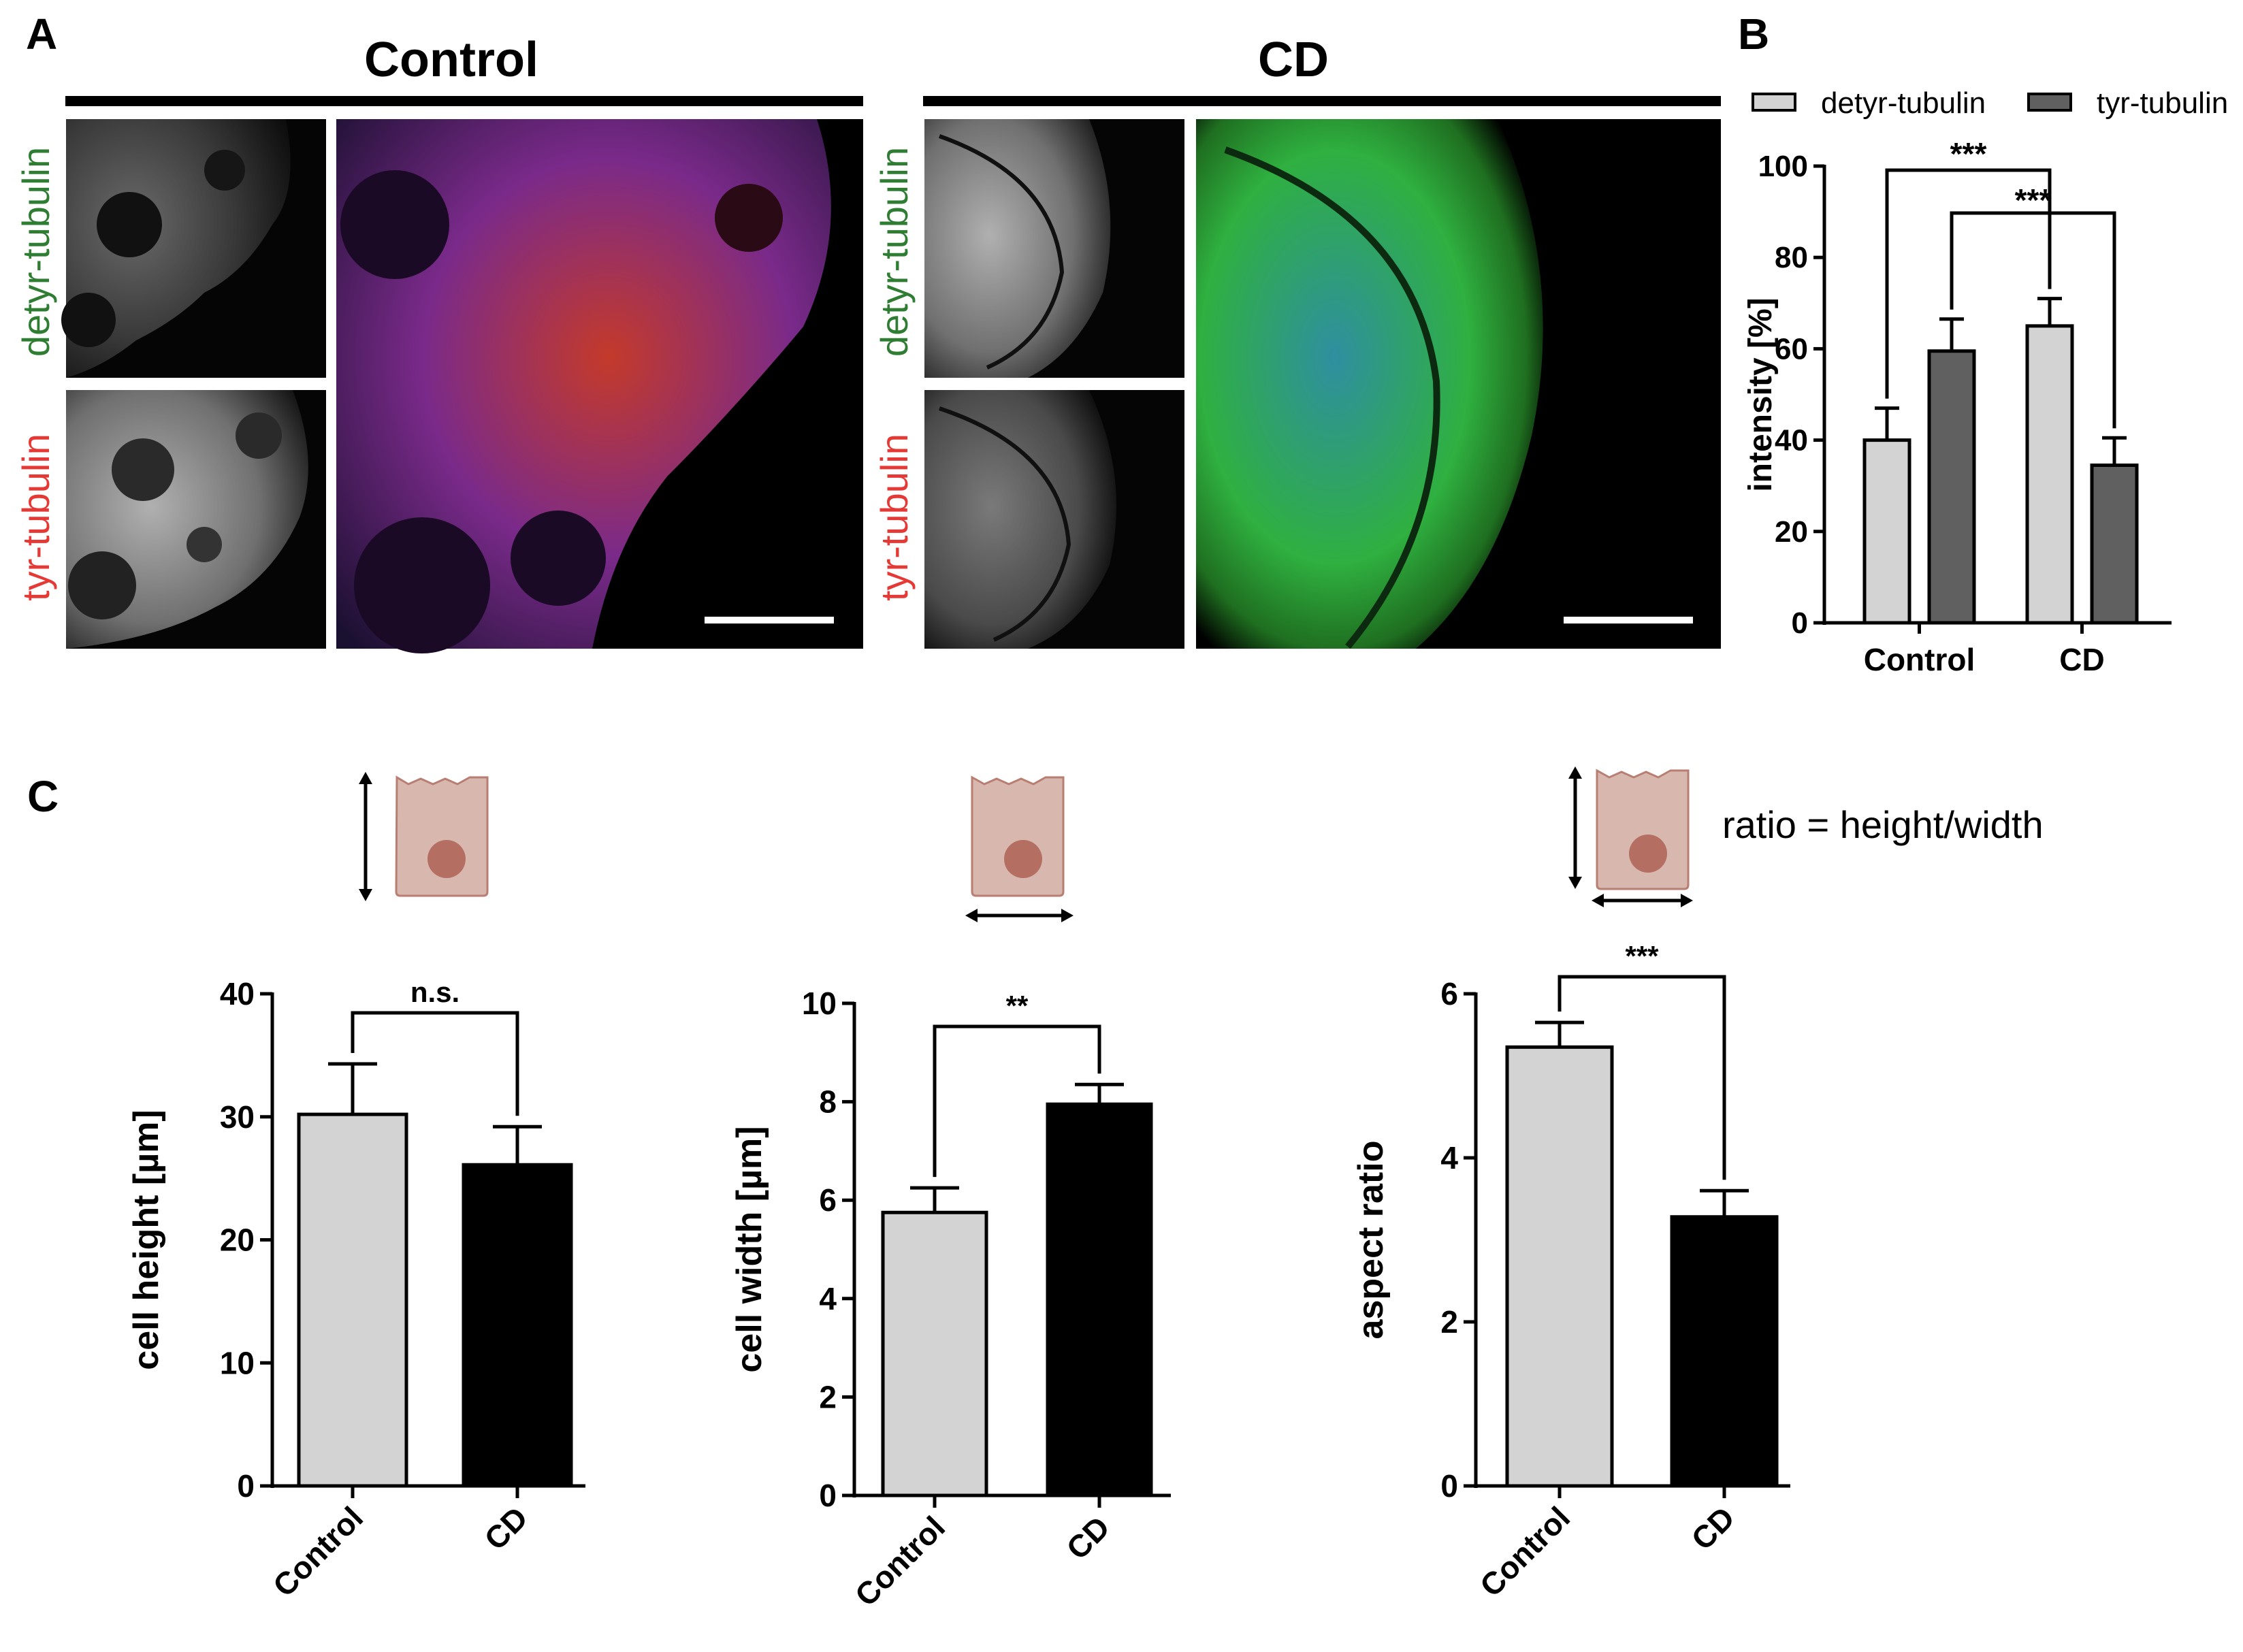 The width and height of the screenshot is (2243, 1652). I want to click on panel-c-letter: C, so click(43, 796).